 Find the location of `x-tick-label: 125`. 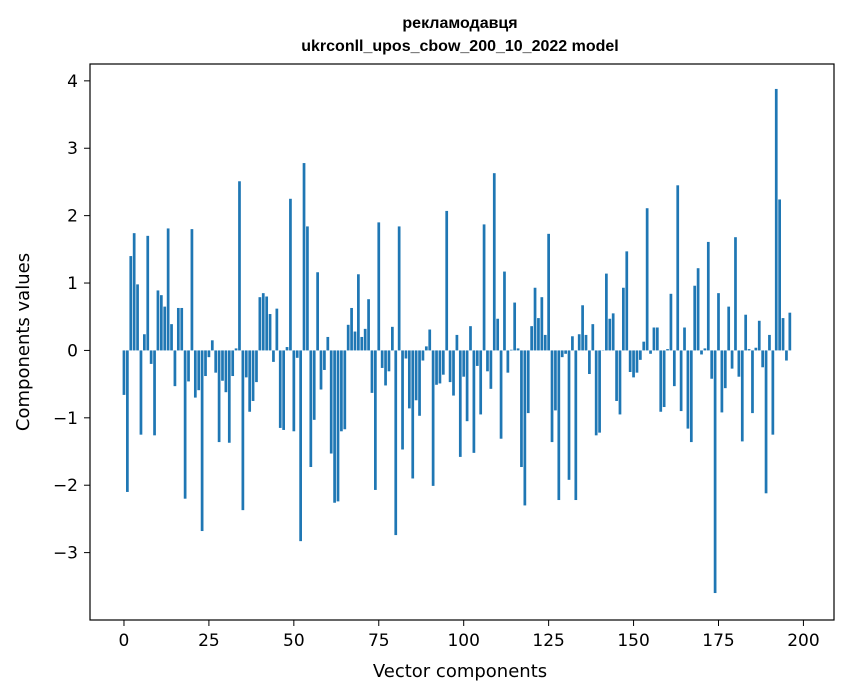

x-tick-label: 125 is located at coordinates (548, 641).